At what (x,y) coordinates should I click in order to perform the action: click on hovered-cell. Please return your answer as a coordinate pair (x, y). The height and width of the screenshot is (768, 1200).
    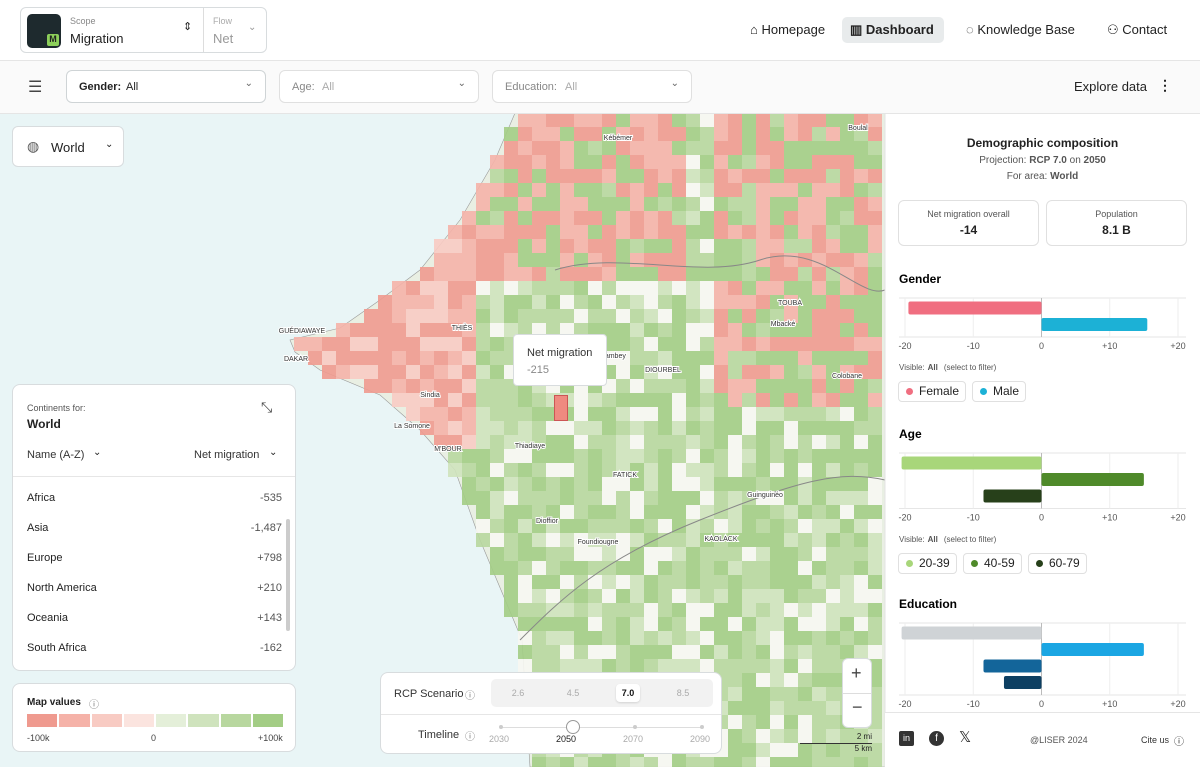
    Looking at the image, I should click on (561, 408).